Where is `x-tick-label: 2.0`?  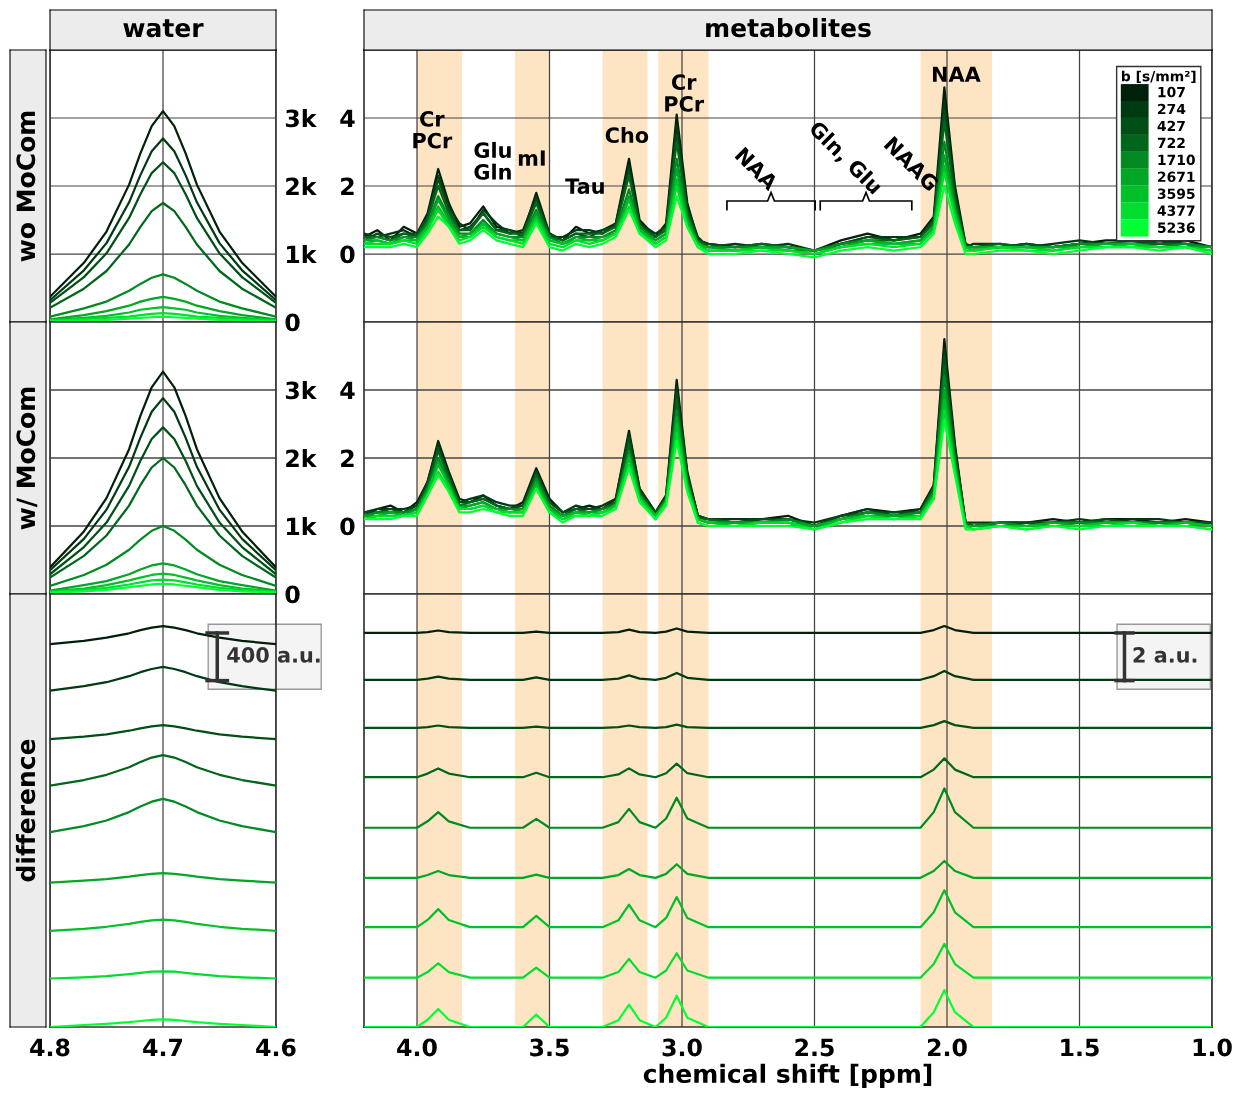 x-tick-label: 2.0 is located at coordinates (947, 1047).